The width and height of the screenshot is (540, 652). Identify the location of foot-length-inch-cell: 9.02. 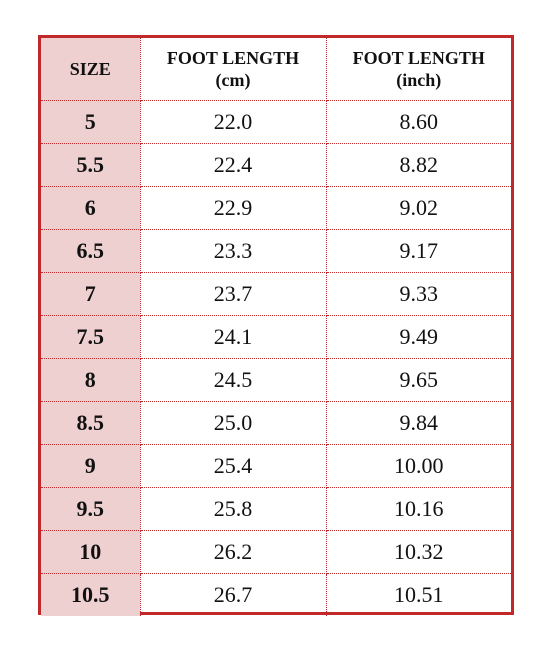
(418, 208).